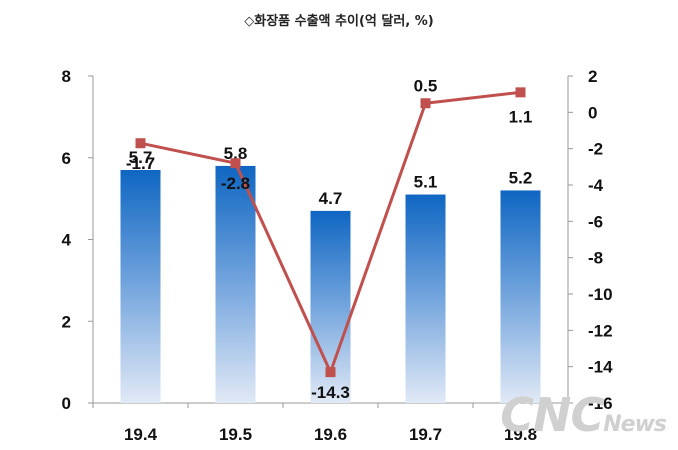  Describe the element at coordinates (66, 321) in the screenshot. I see `y-tick-label-left: 2` at that location.